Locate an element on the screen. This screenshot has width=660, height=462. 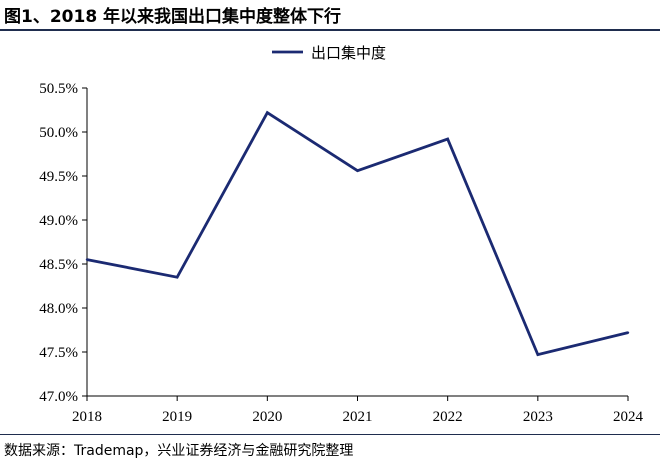
source-divider is located at coordinates (330, 434).